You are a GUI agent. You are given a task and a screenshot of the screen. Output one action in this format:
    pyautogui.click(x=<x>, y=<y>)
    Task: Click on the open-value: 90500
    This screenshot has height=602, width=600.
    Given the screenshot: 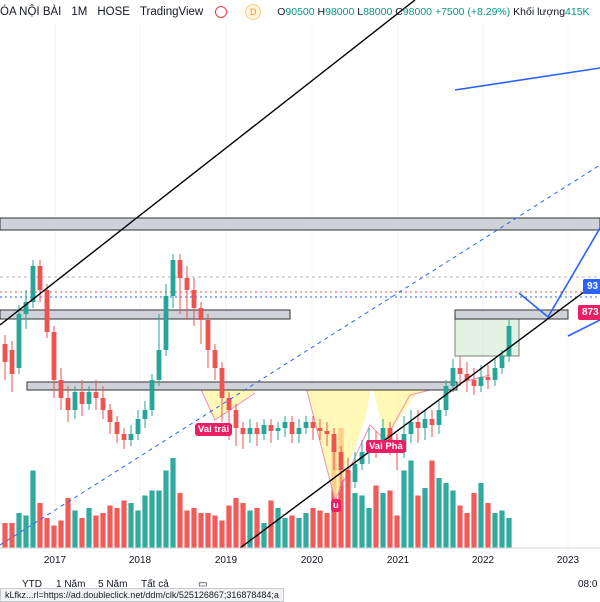 What is the action you would take?
    pyautogui.click(x=300, y=12)
    